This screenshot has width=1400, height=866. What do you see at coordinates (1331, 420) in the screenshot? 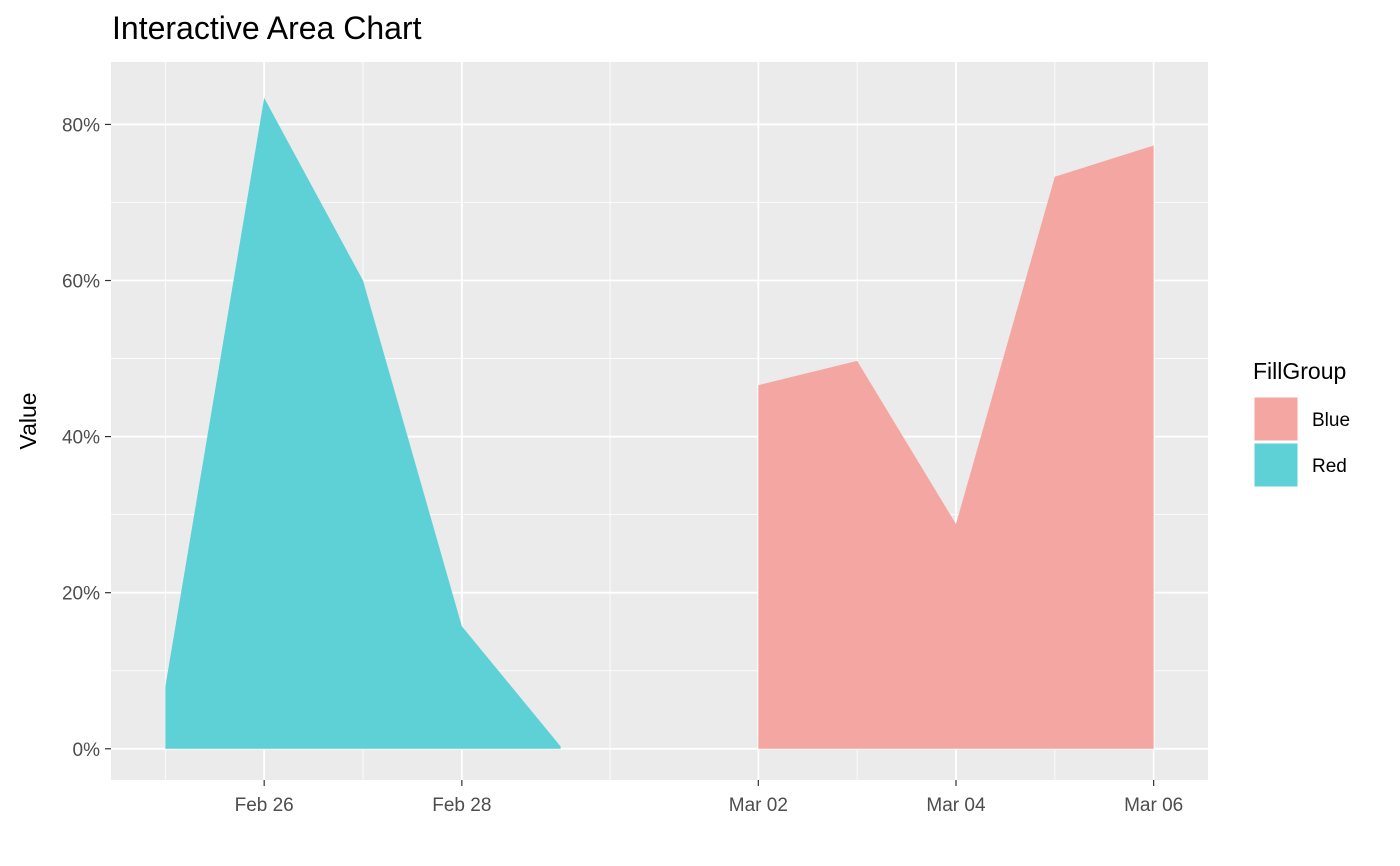
I see `legend-label-blue: Blue` at bounding box center [1331, 420].